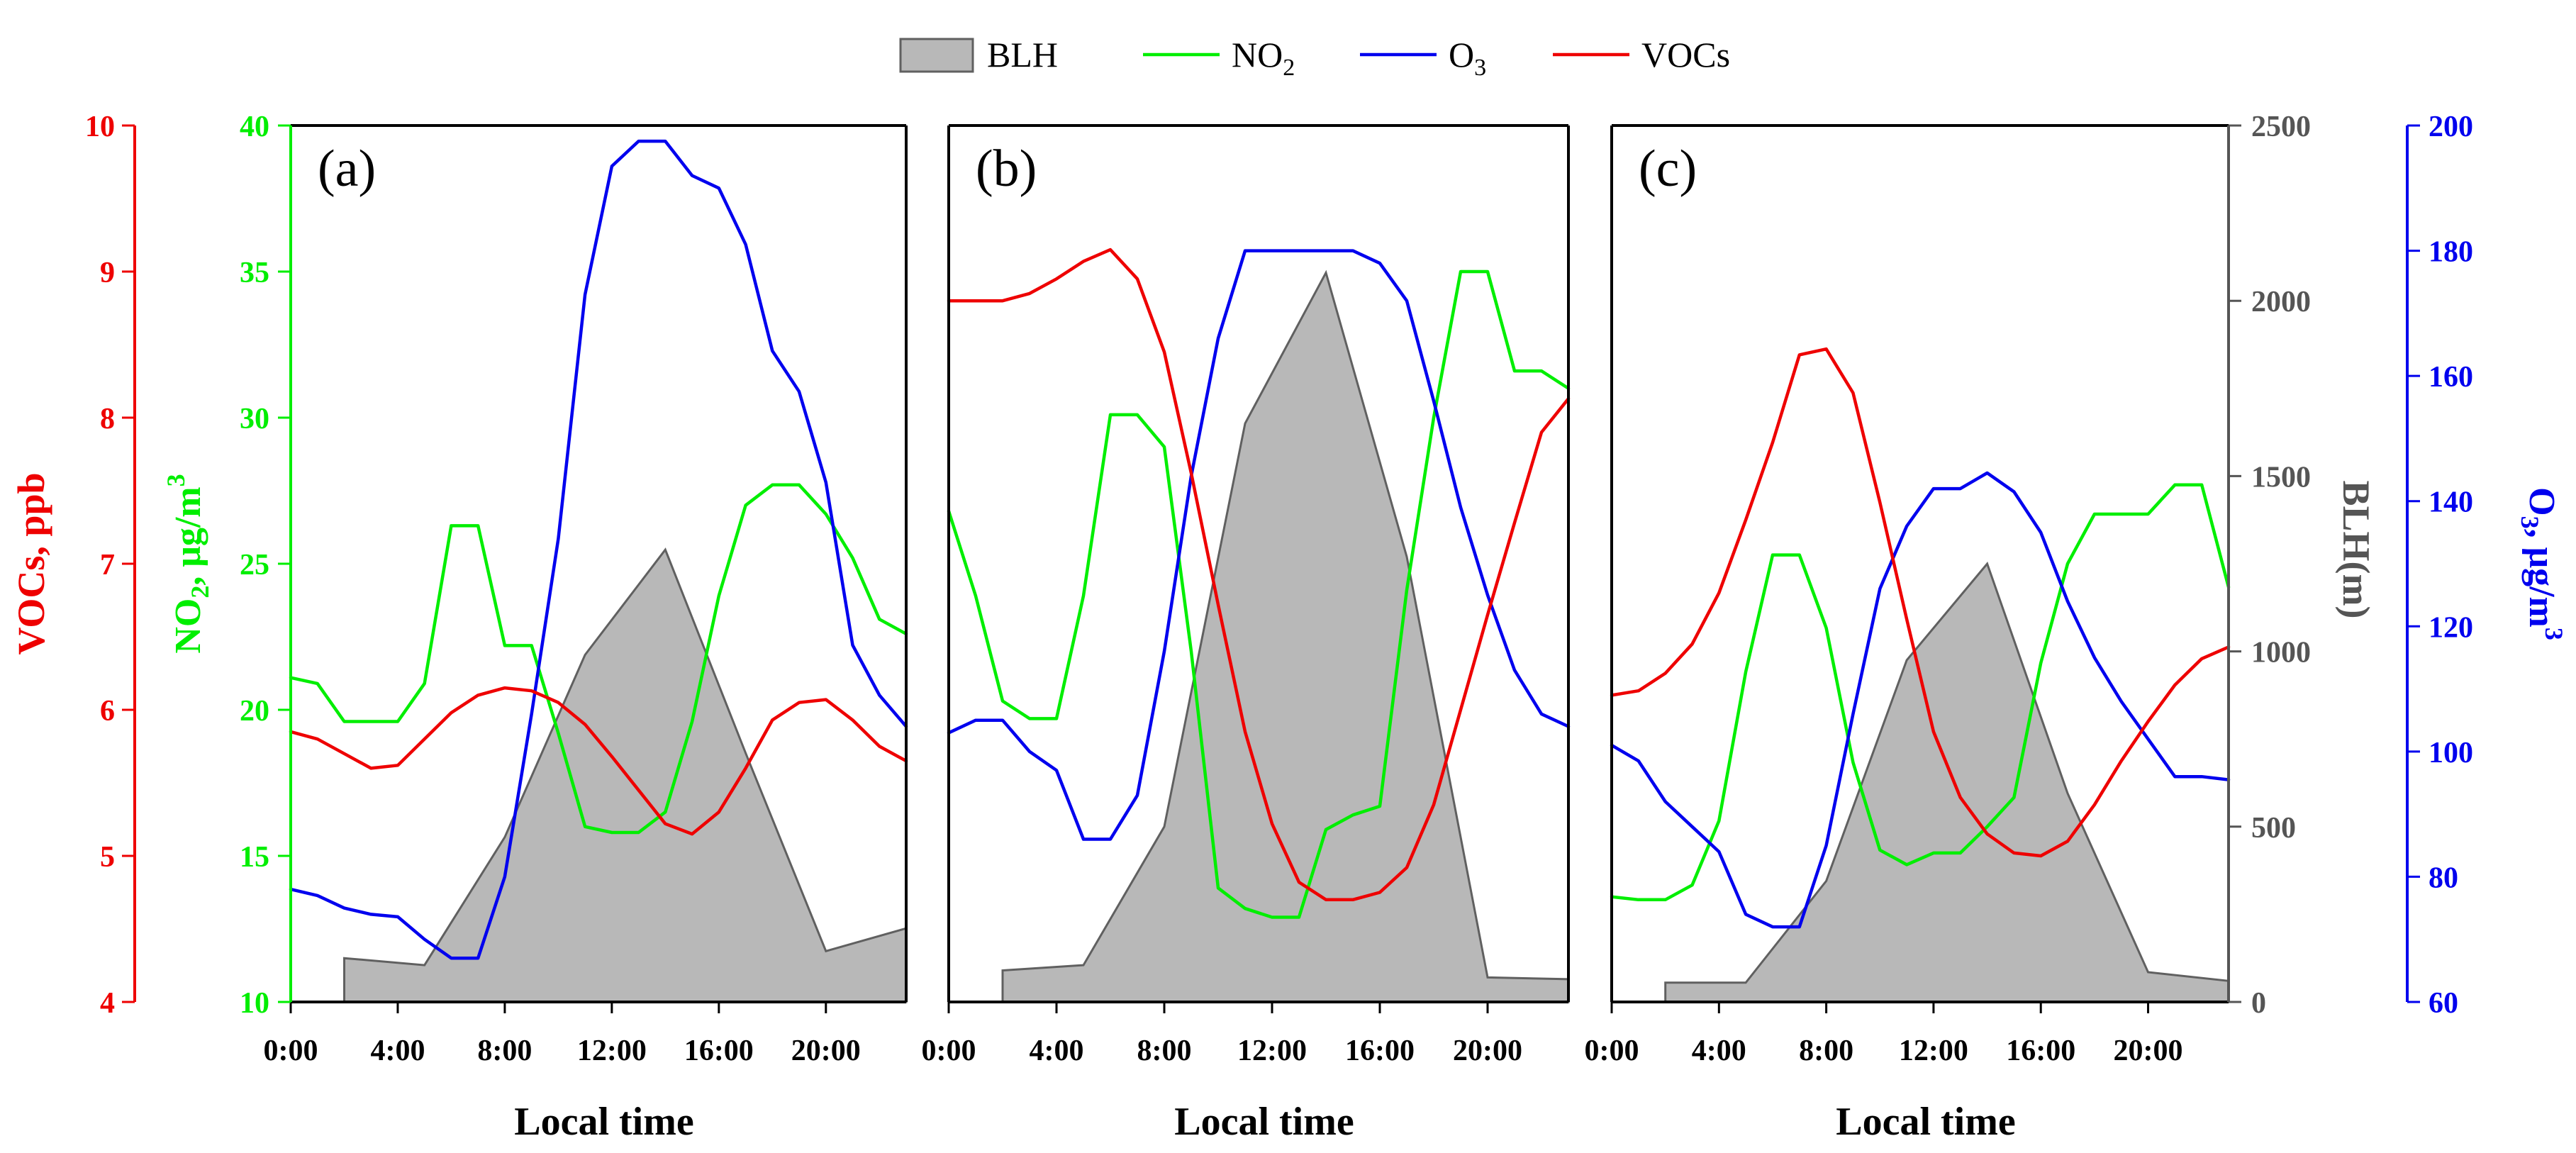 This screenshot has height=1153, width=2576. I want to click on o3-tick-label: 80, so click(2443, 878).